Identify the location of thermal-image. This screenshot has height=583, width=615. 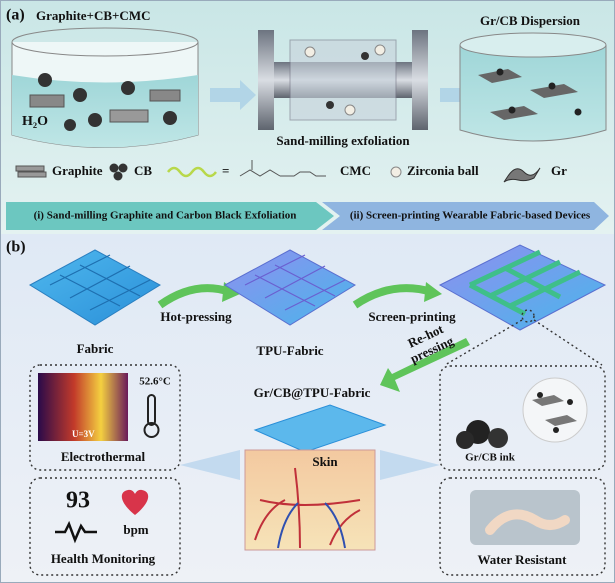
(83, 407).